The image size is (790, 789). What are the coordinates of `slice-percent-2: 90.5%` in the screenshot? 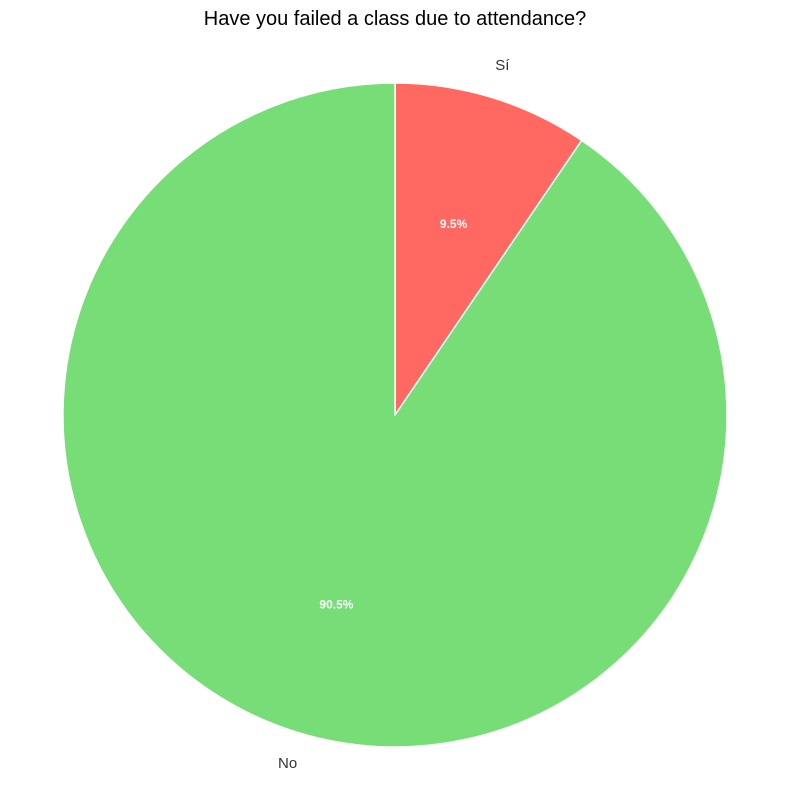 It's located at (336, 605).